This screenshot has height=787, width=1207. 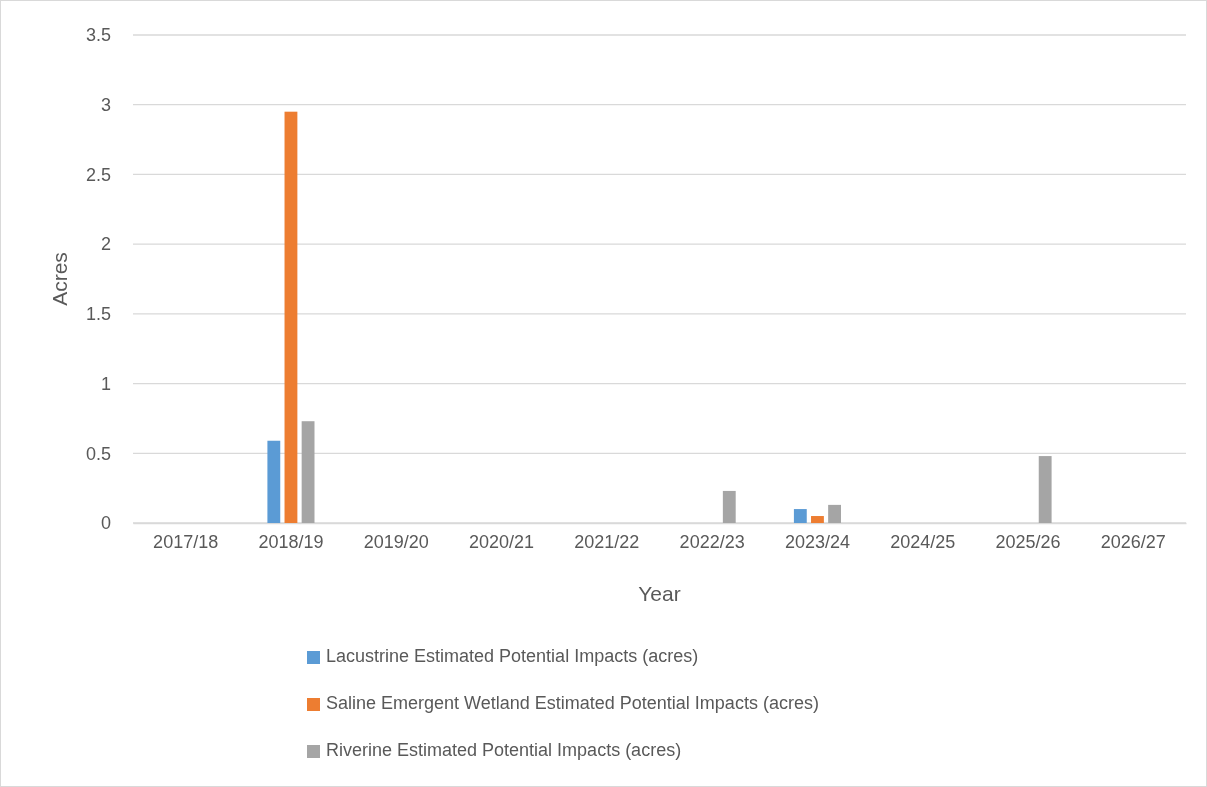 I want to click on y-tick-label: 3.5, so click(x=98, y=35).